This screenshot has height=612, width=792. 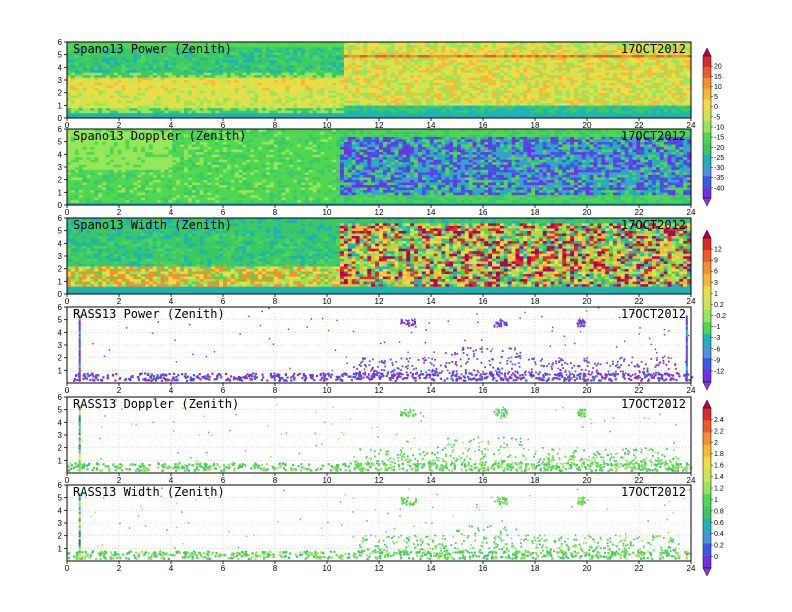 What do you see at coordinates (718, 77) in the screenshot?
I see `colorbar-label: 15` at bounding box center [718, 77].